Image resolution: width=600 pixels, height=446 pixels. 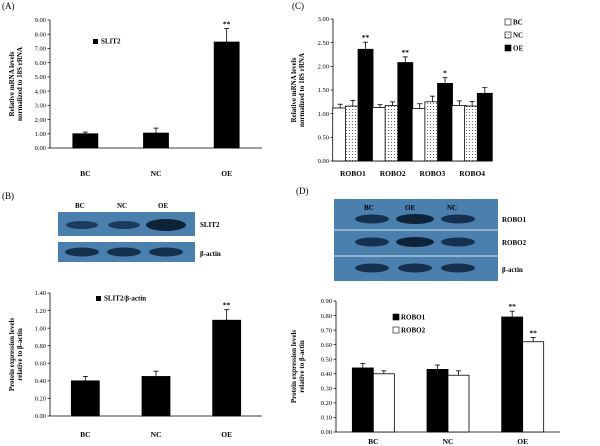 I want to click on y-tick-label: 0.10, so click(x=326, y=418).